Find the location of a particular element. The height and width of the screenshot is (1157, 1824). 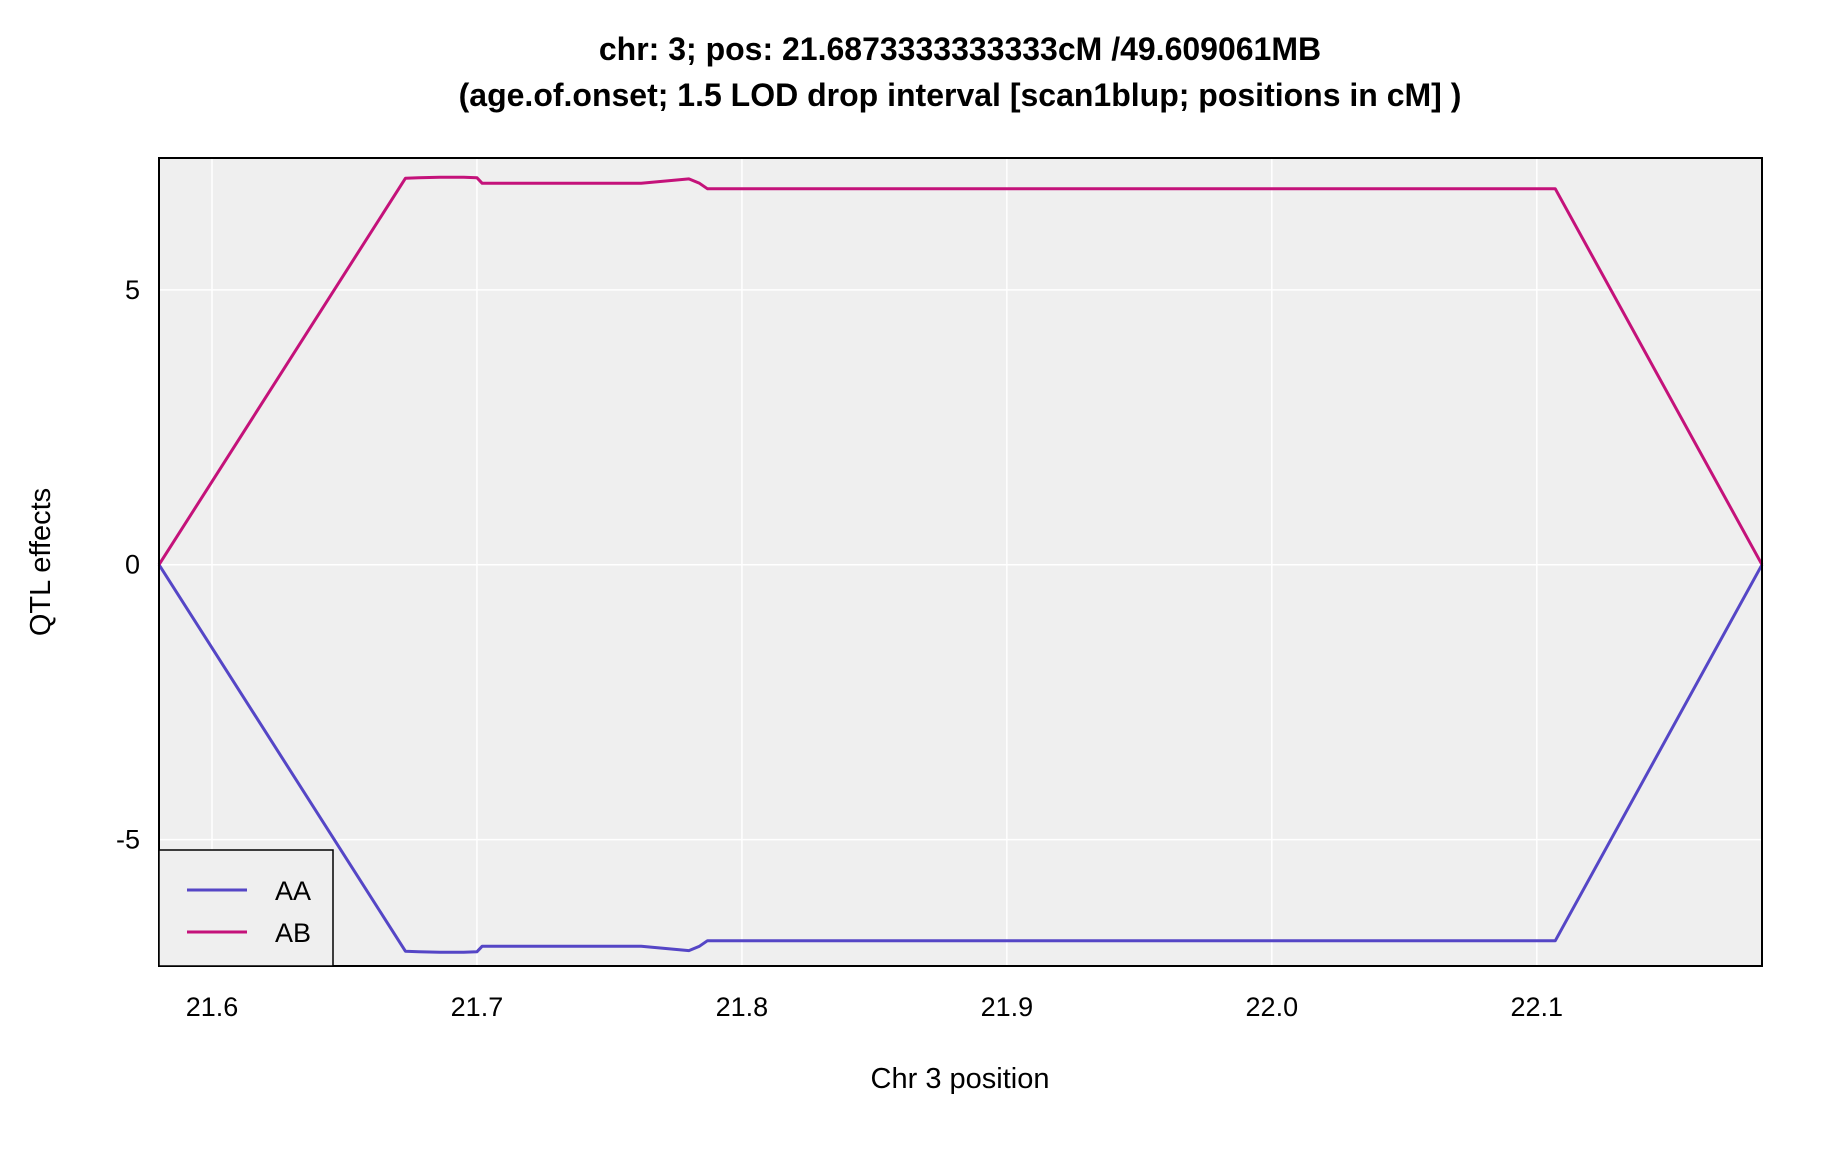

y-axis-label: QTL effects is located at coordinates (41, 562).